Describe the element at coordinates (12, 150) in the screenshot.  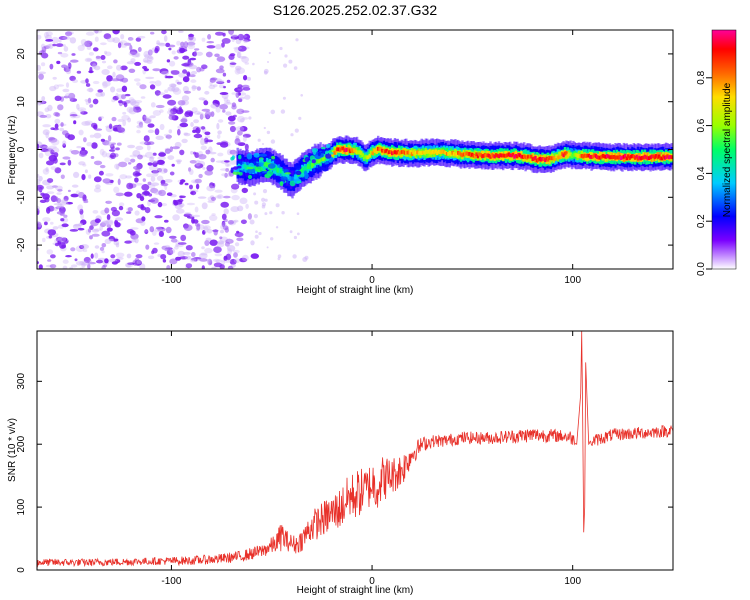
I see `spectrogram-y-label: Frequency (Hz)` at that location.